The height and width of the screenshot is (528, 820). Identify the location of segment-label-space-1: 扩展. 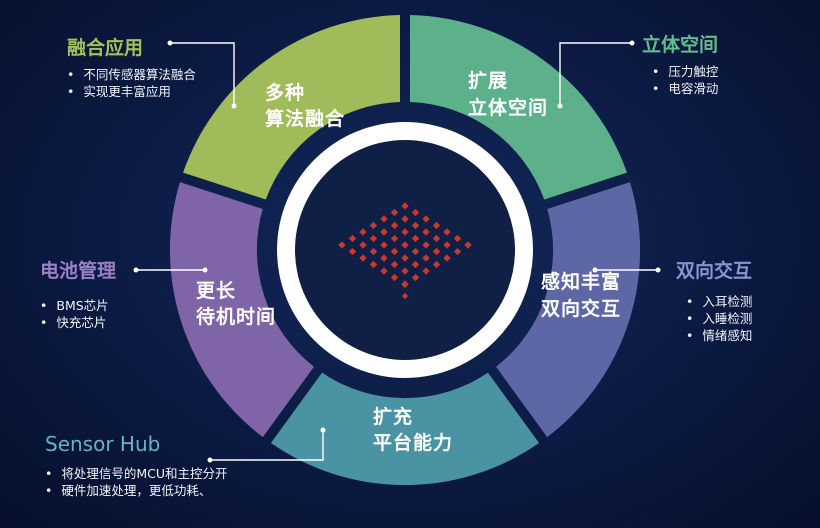
(488, 81).